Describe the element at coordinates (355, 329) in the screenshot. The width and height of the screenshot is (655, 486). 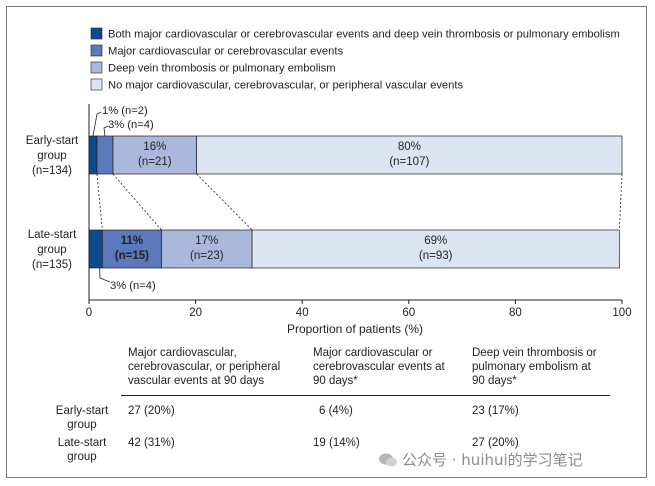
I see `x-axis-label: Proportion of patients (%)` at that location.